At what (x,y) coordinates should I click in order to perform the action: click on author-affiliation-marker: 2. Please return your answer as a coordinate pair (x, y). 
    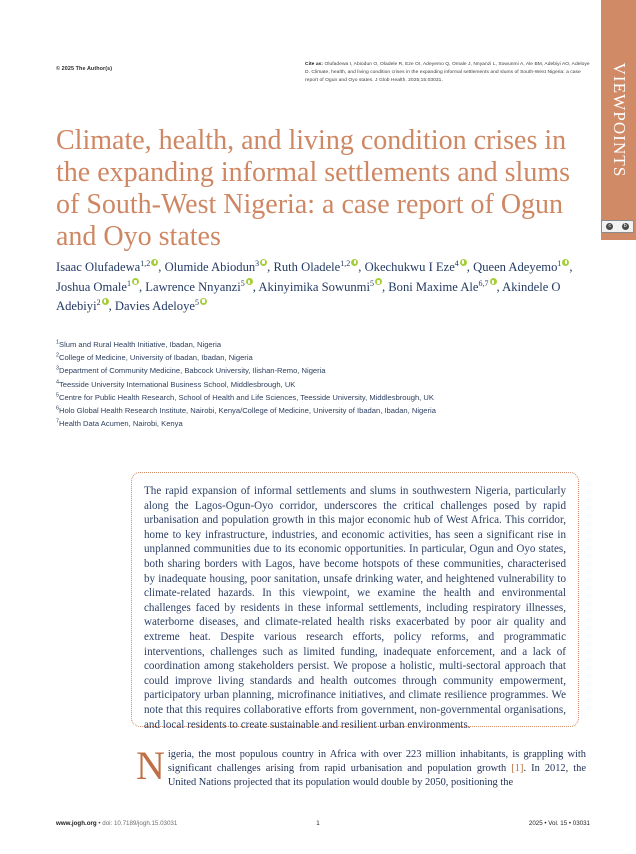
    Looking at the image, I should click on (98, 302).